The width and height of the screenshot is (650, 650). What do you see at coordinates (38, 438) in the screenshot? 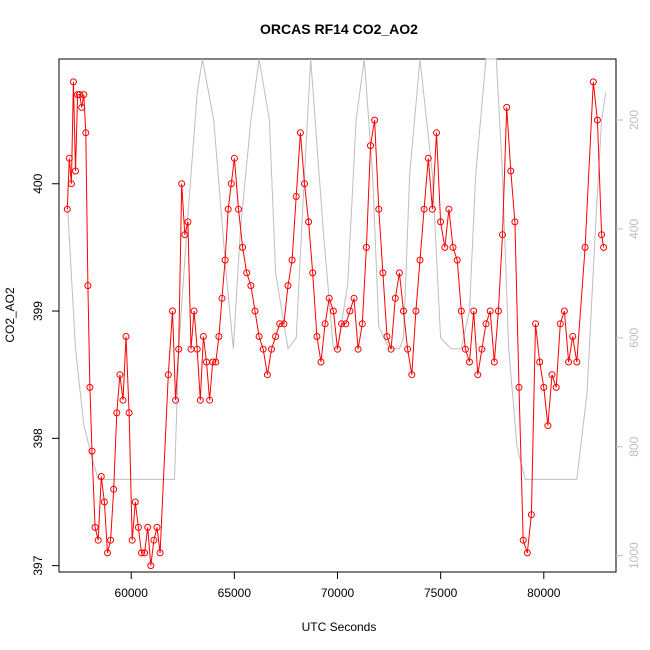
I see `y-tick-label: 398` at bounding box center [38, 438].